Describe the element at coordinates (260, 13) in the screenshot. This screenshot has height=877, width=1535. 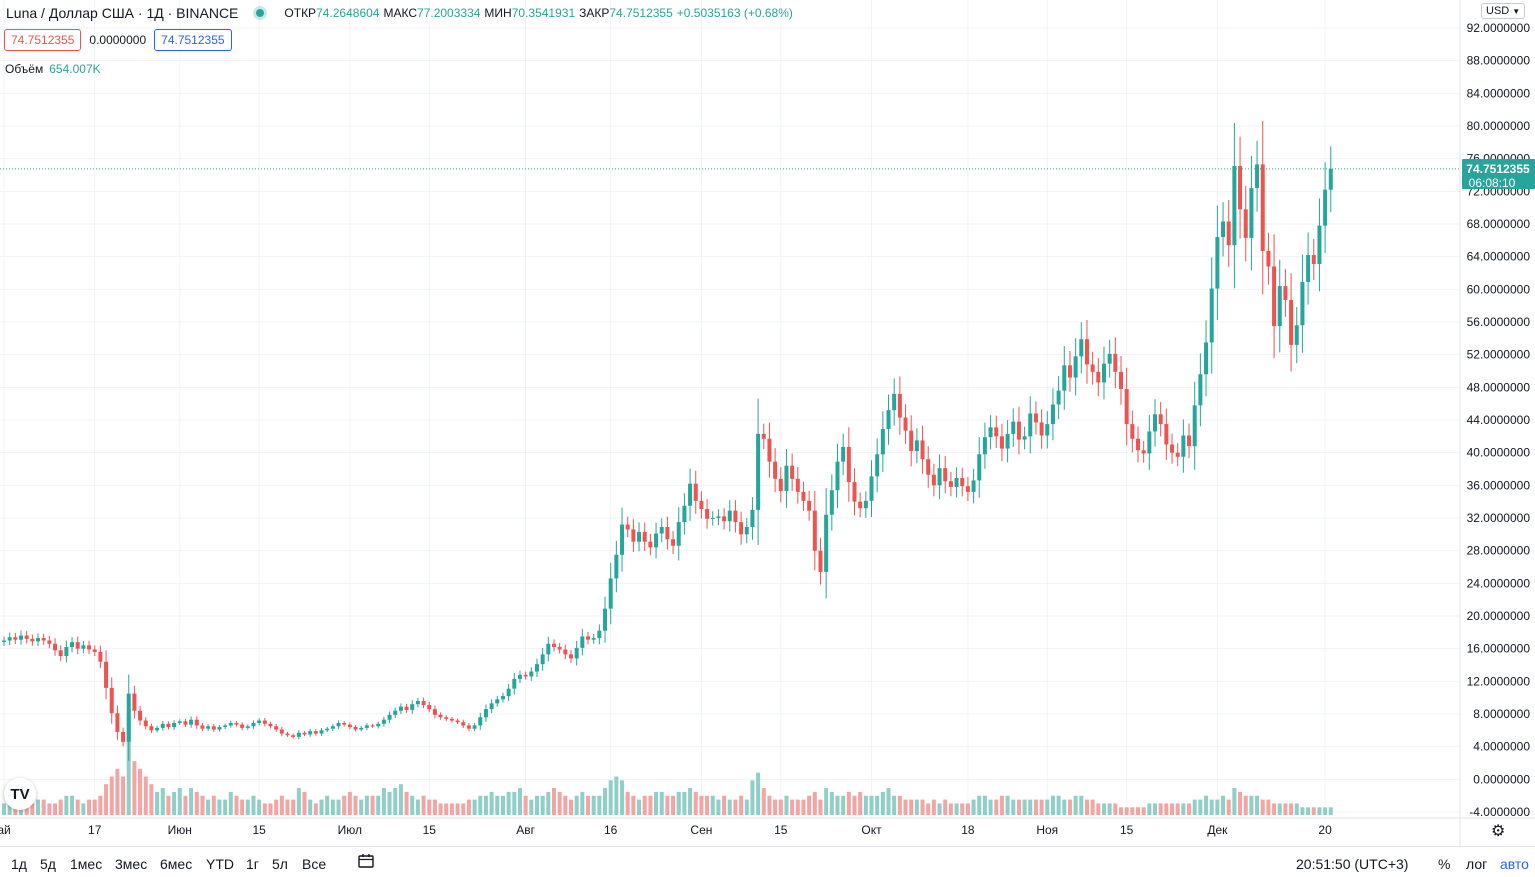
I see `market-status-icon` at that location.